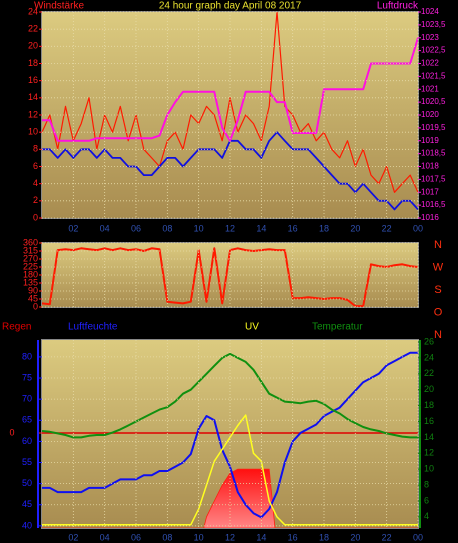  I want to click on y2-tick-label: 1022, so click(430, 63).